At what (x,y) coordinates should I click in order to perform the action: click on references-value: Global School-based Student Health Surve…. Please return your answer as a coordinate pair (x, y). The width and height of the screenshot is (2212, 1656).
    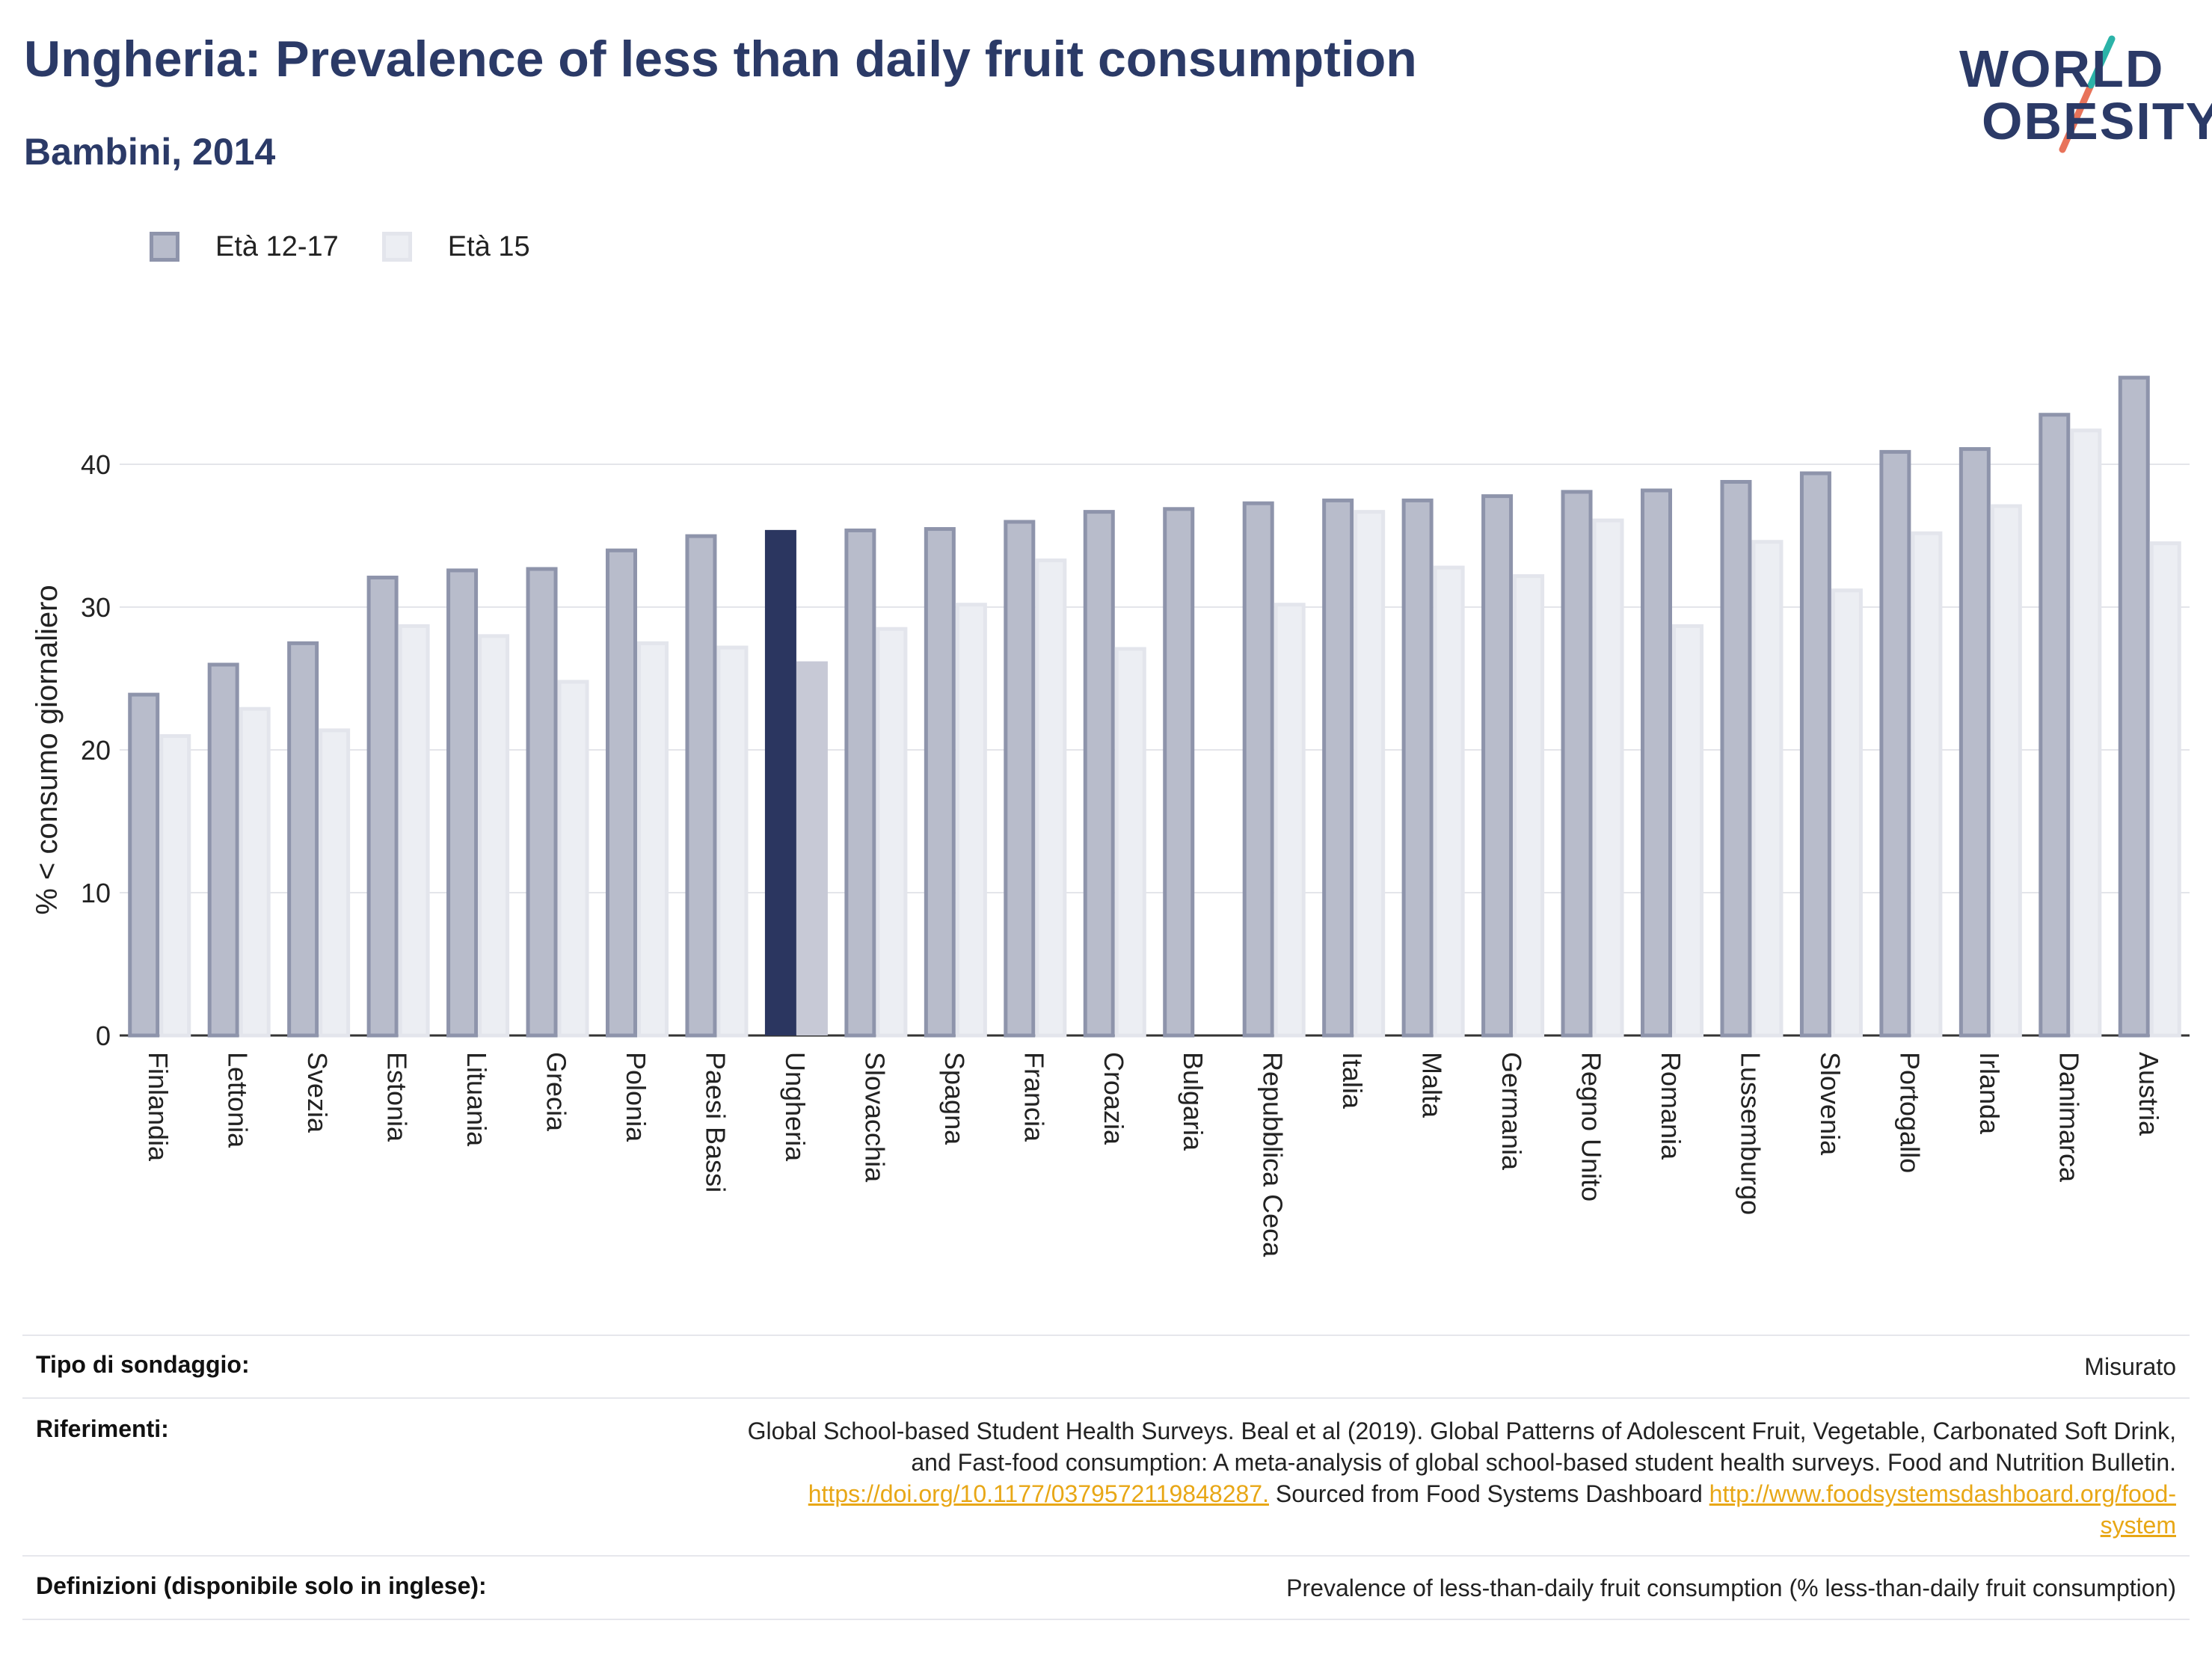
    Looking at the image, I should click on (1462, 1478).